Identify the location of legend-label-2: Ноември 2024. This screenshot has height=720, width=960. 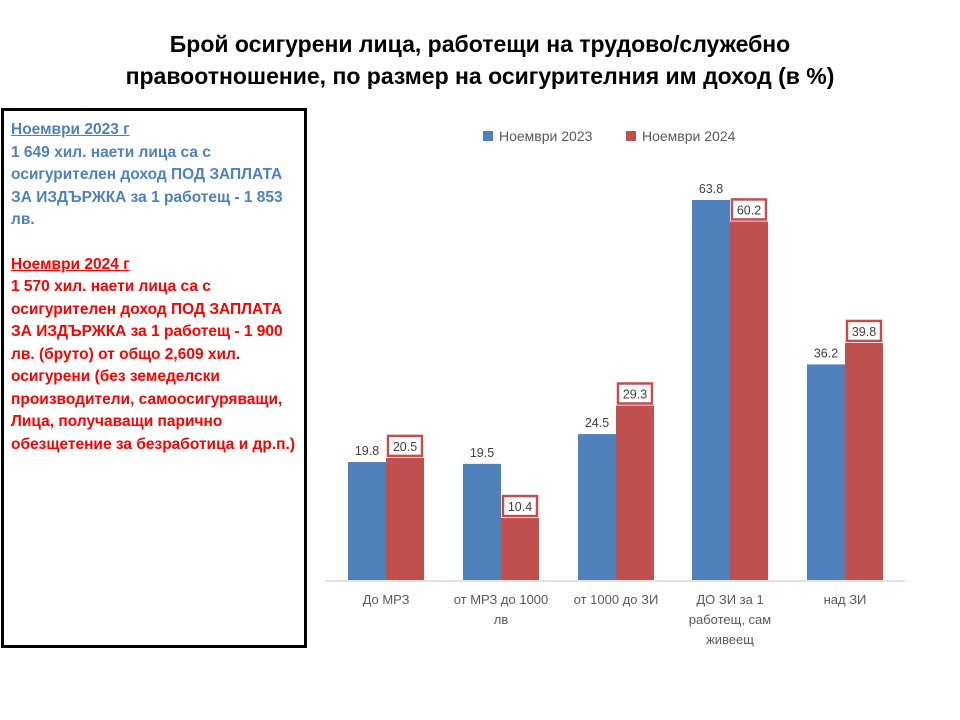
(689, 136).